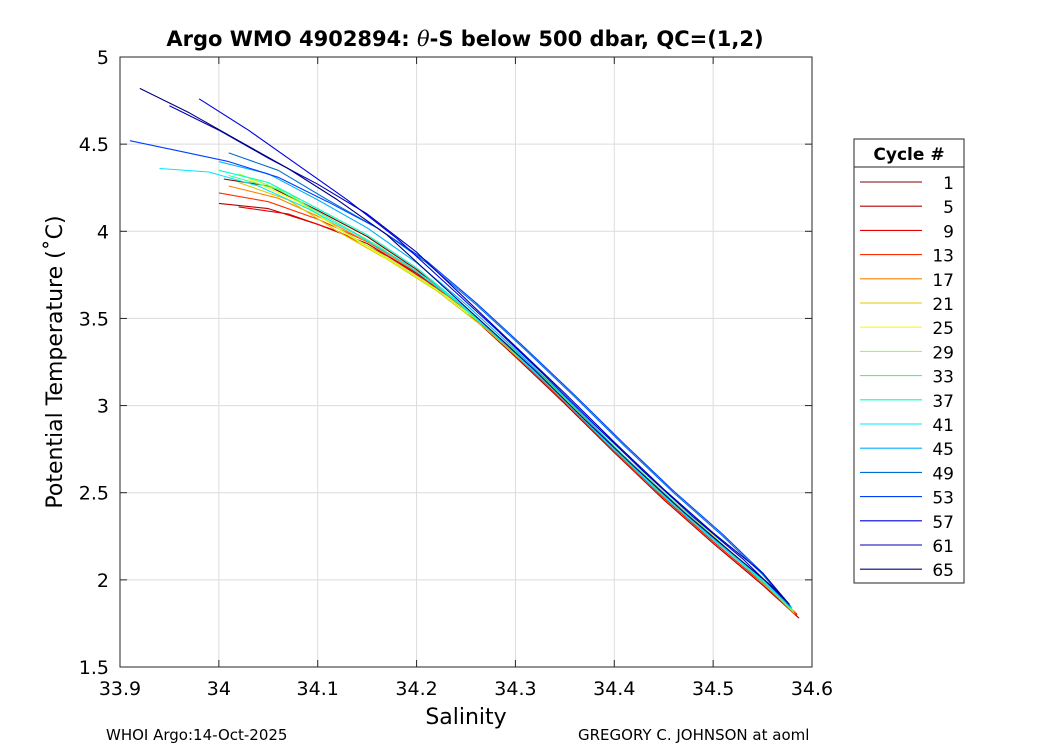 This screenshot has width=1050, height=750. Describe the element at coordinates (614, 689) in the screenshot. I see `x-tick-label: 34.4` at that location.